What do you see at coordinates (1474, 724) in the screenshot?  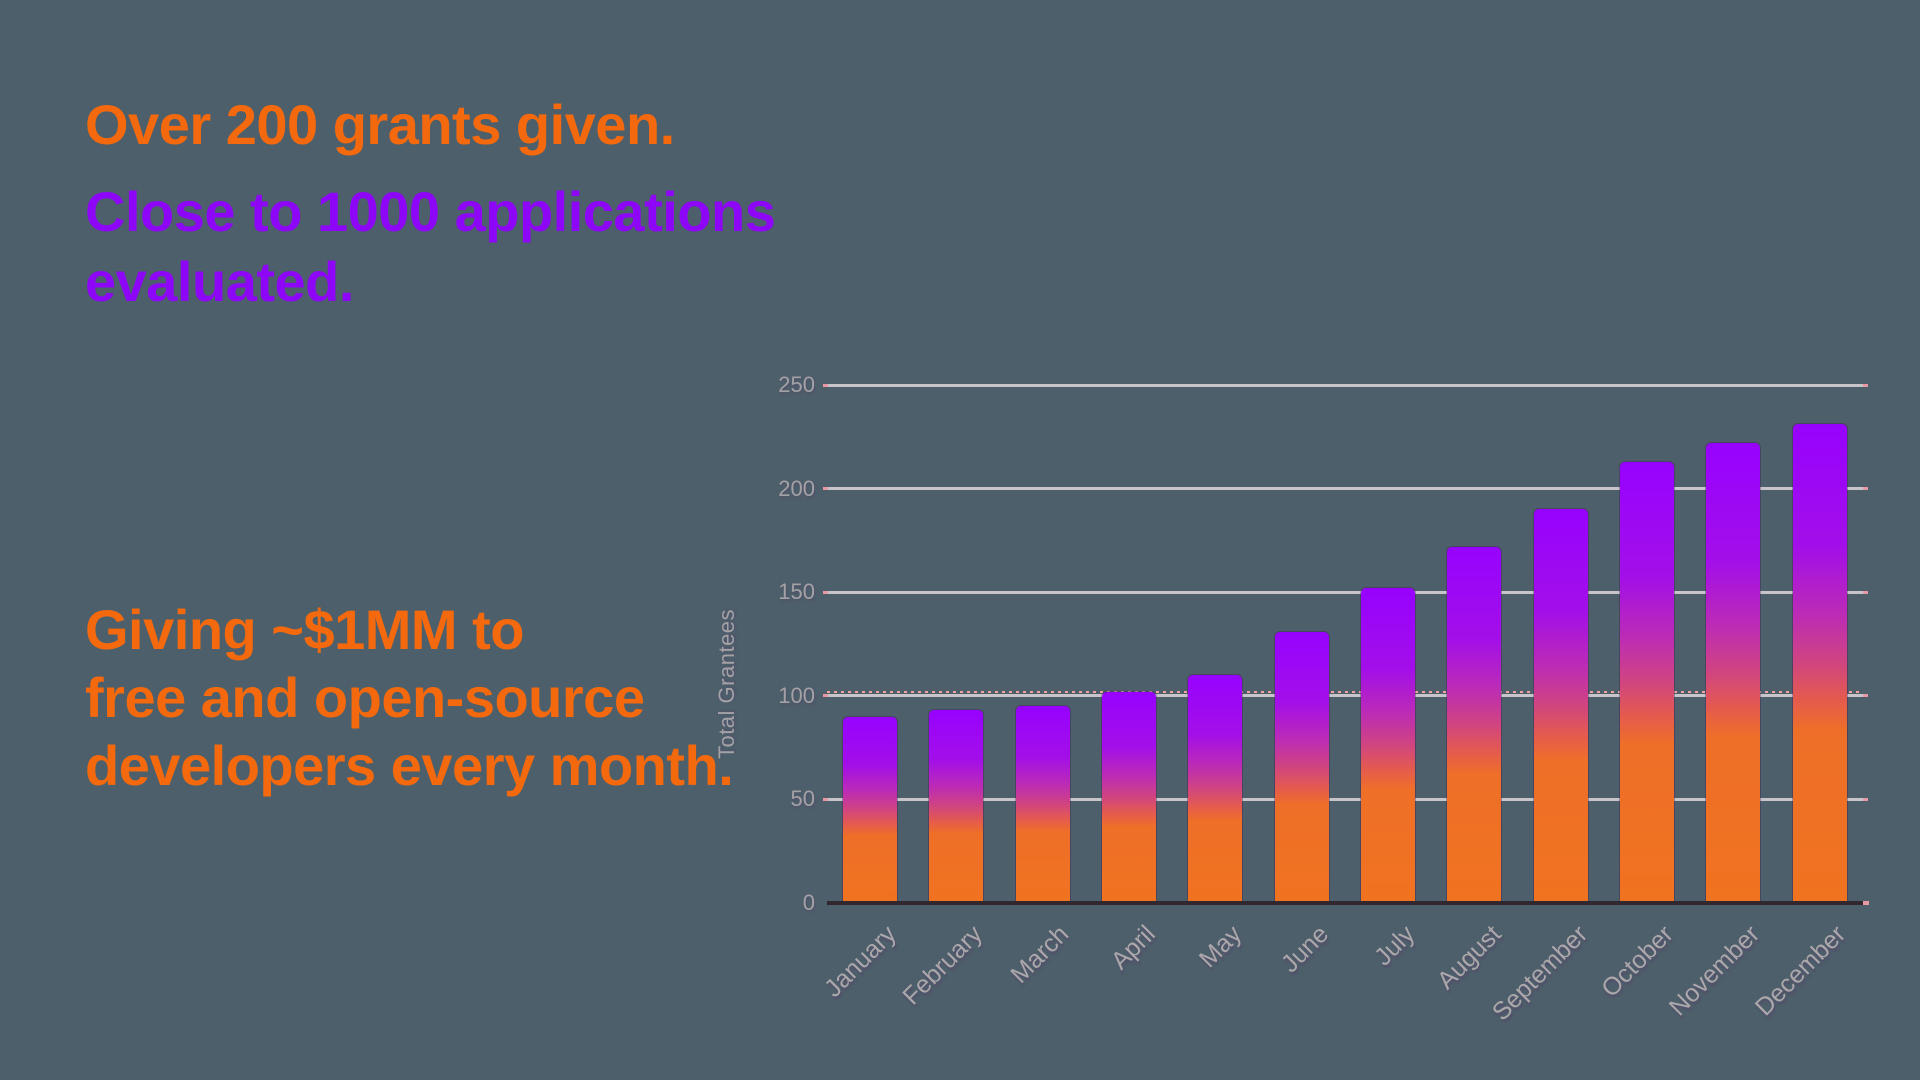 I see `bar-august` at bounding box center [1474, 724].